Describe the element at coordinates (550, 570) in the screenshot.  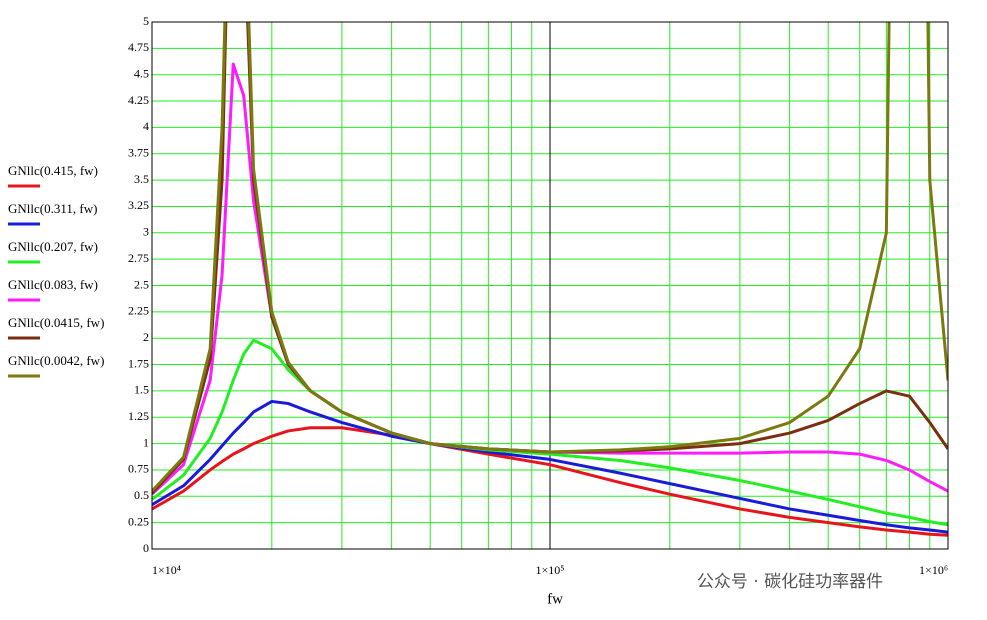
I see `x-tick-label: 1×10⁵` at that location.